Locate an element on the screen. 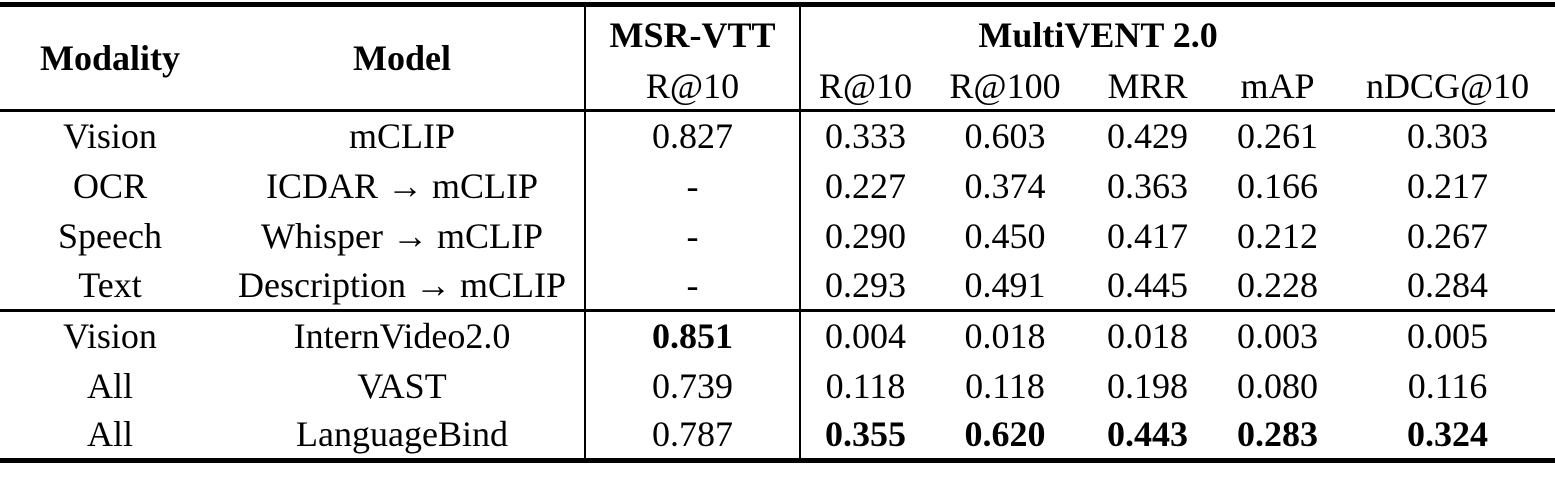 This screenshot has height=482, width=1555. cell-ndcg10: 0.284 is located at coordinates (1448, 284).